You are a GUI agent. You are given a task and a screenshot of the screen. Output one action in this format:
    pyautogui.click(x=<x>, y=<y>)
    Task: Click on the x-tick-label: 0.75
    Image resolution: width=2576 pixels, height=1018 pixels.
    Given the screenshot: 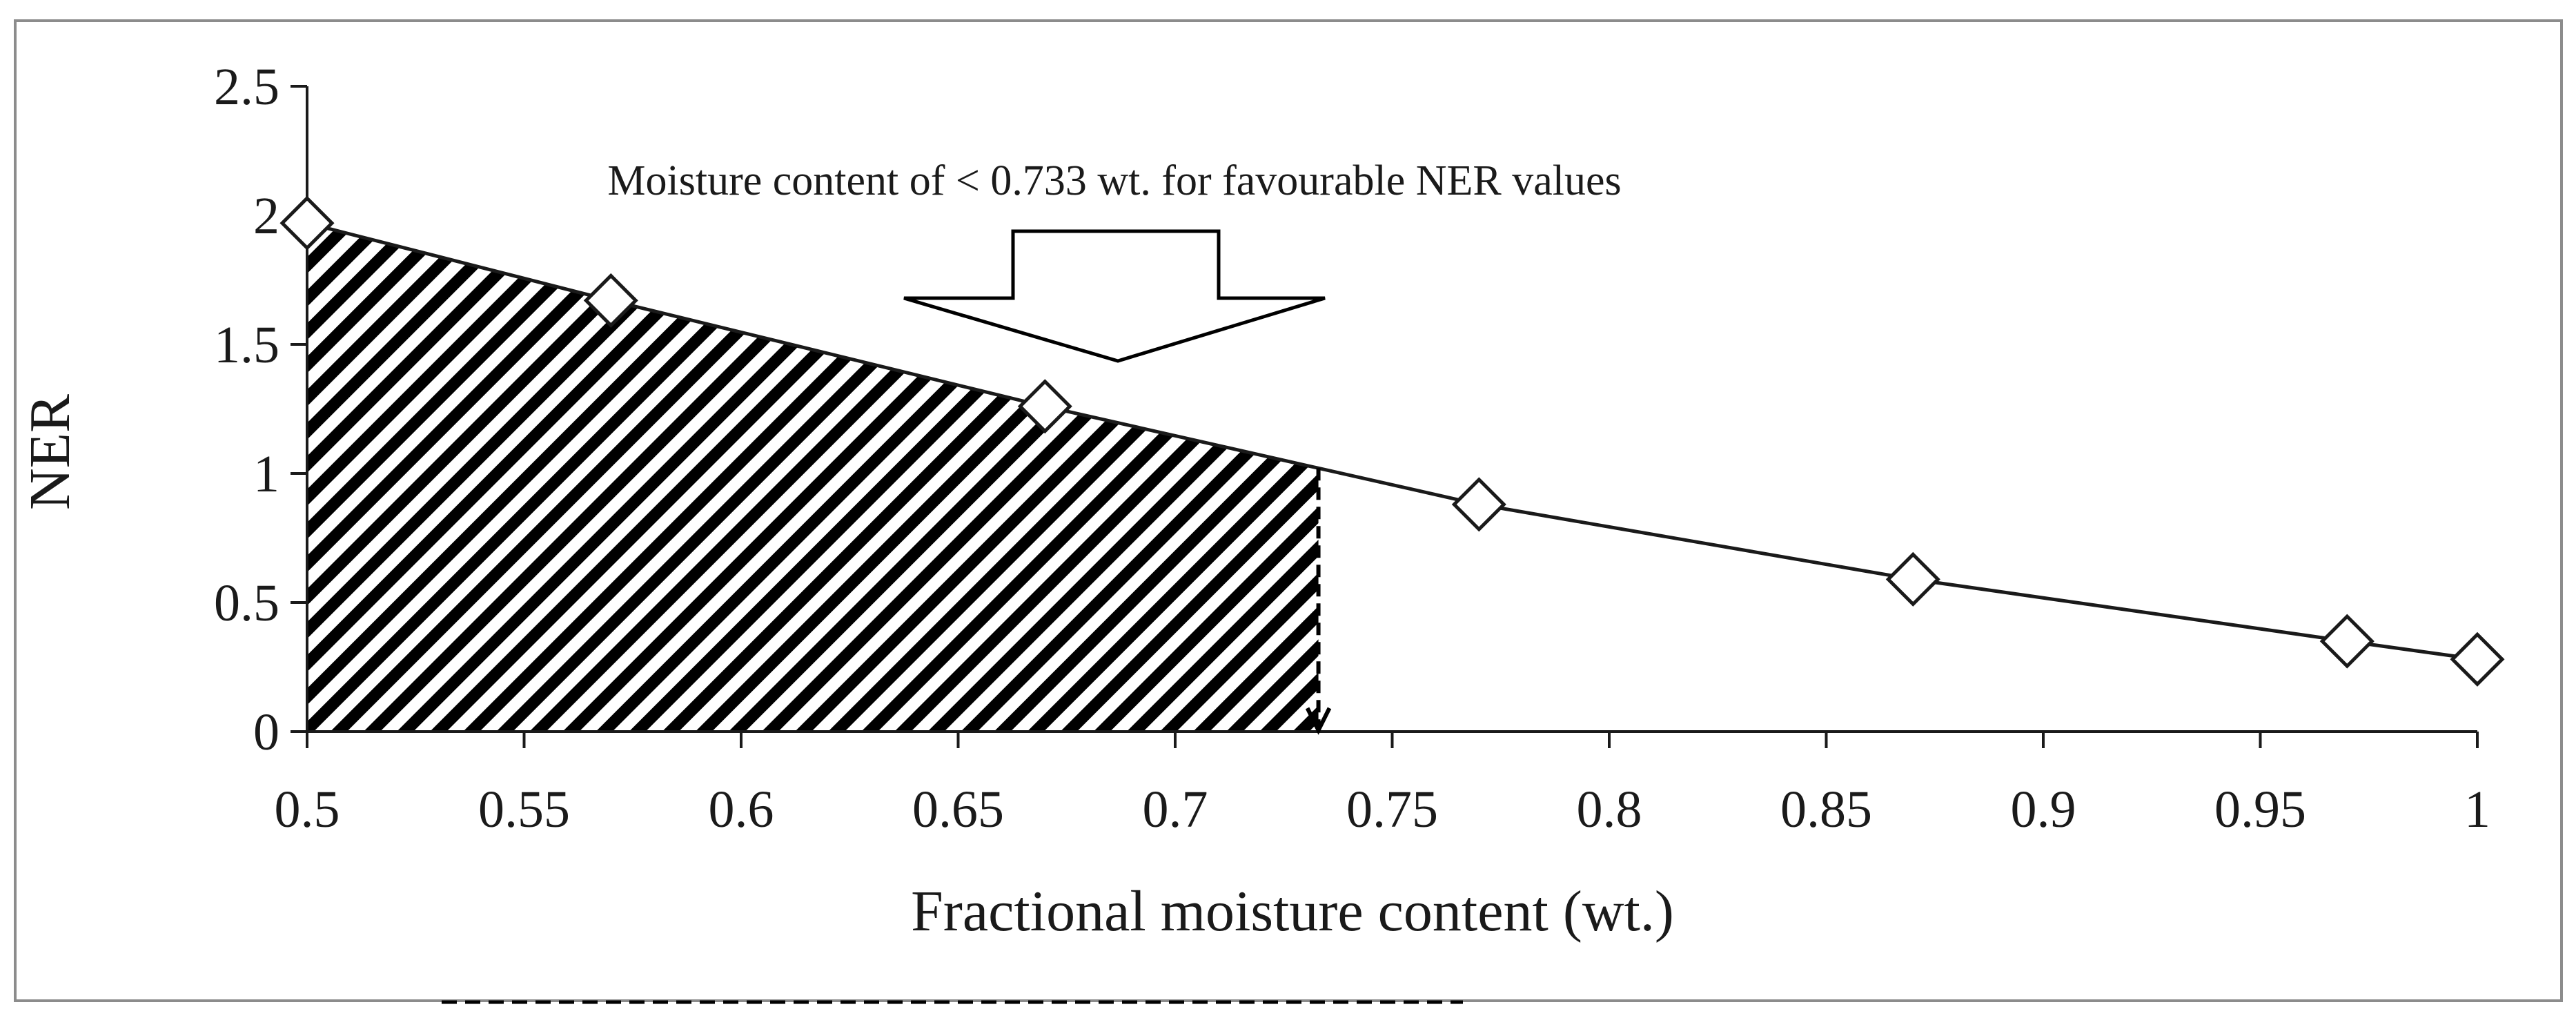 What is the action you would take?
    pyautogui.click(x=1392, y=810)
    